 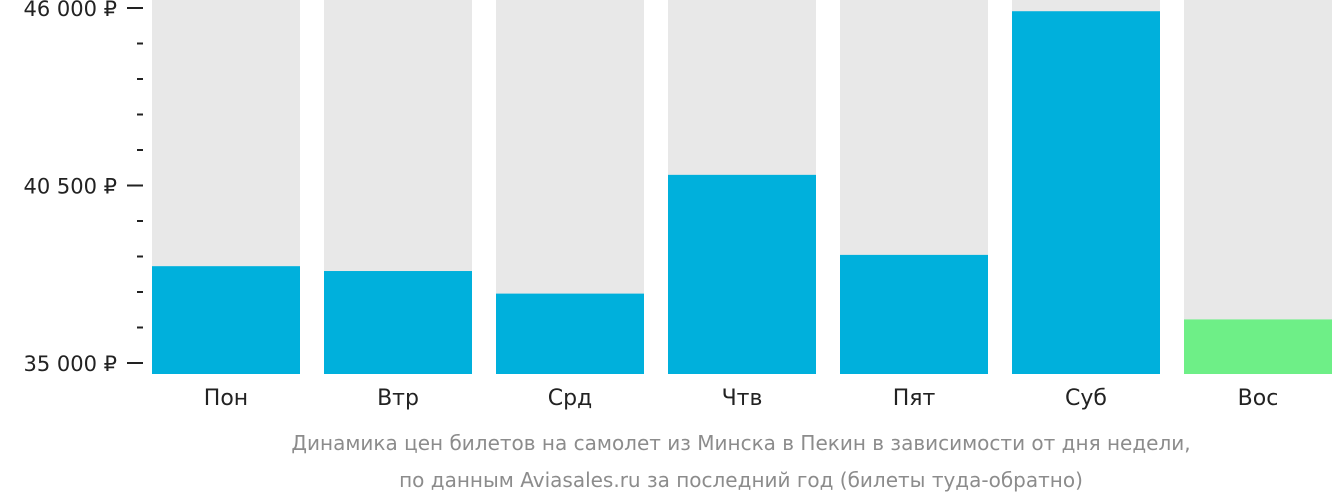 I want to click on x-tick-label: Втр, so click(x=398, y=398).